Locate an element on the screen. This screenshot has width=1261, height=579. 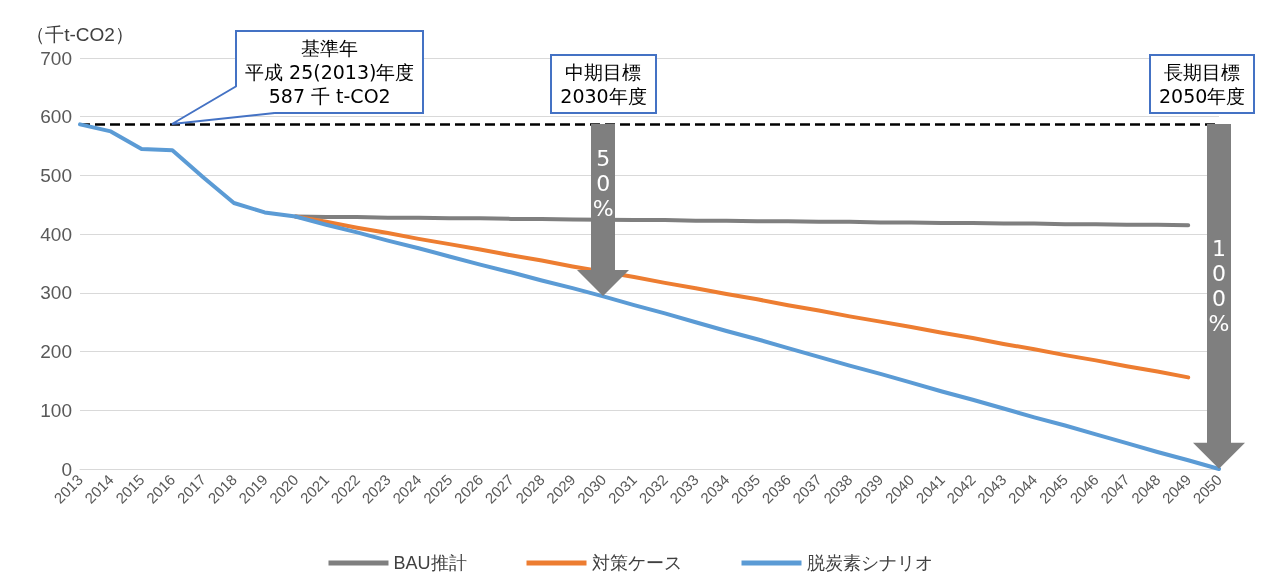
annotation: 平成 25(2013)年度 587 千 t-CO2 is located at coordinates (330, 84).